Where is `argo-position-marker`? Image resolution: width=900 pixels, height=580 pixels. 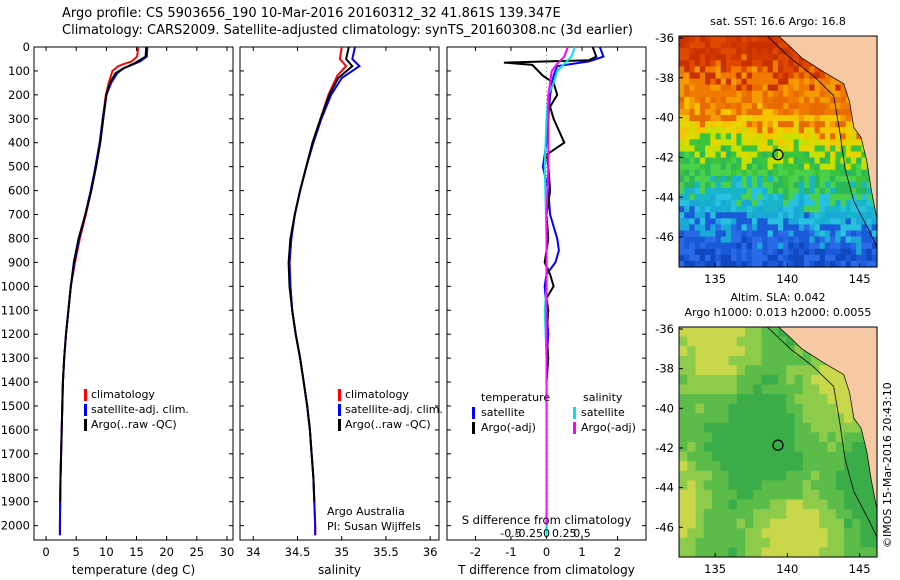
argo-position-marker is located at coordinates (778, 445).